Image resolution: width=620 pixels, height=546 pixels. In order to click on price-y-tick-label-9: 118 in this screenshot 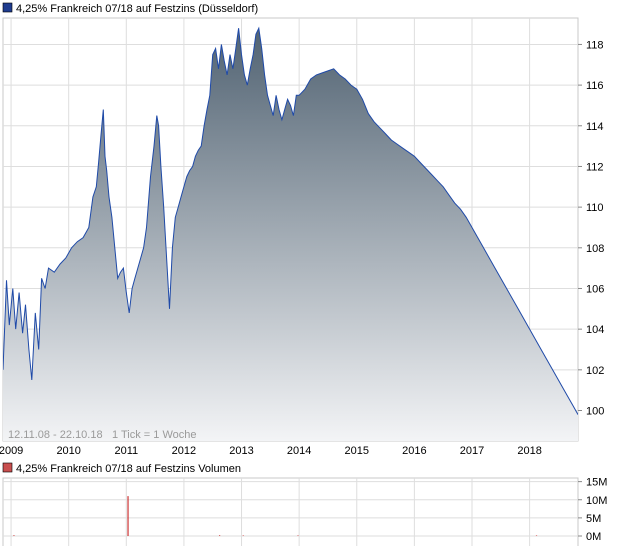, I will do `click(595, 45)`.